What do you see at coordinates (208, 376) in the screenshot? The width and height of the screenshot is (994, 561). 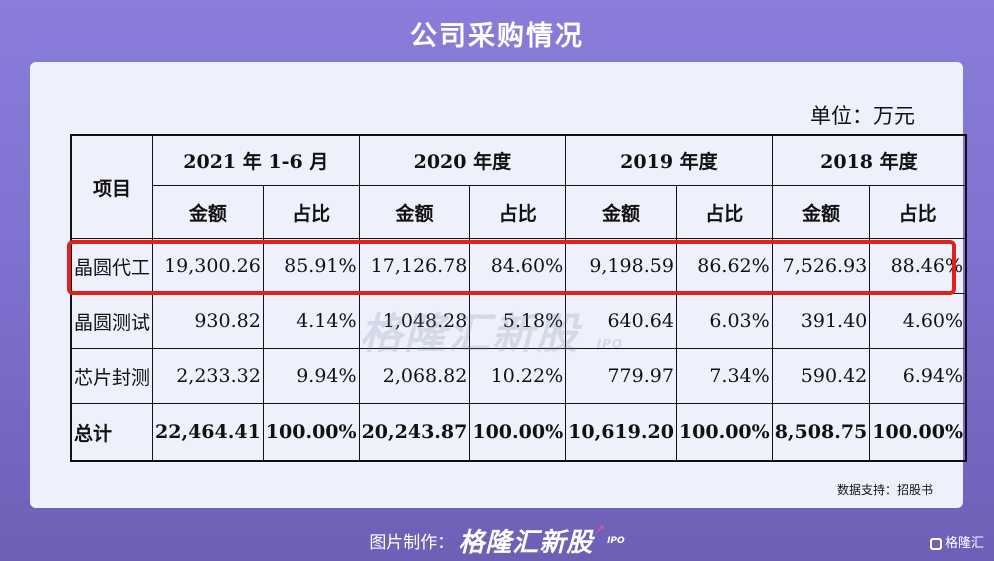 I see `table-cell: 2,233.32` at bounding box center [208, 376].